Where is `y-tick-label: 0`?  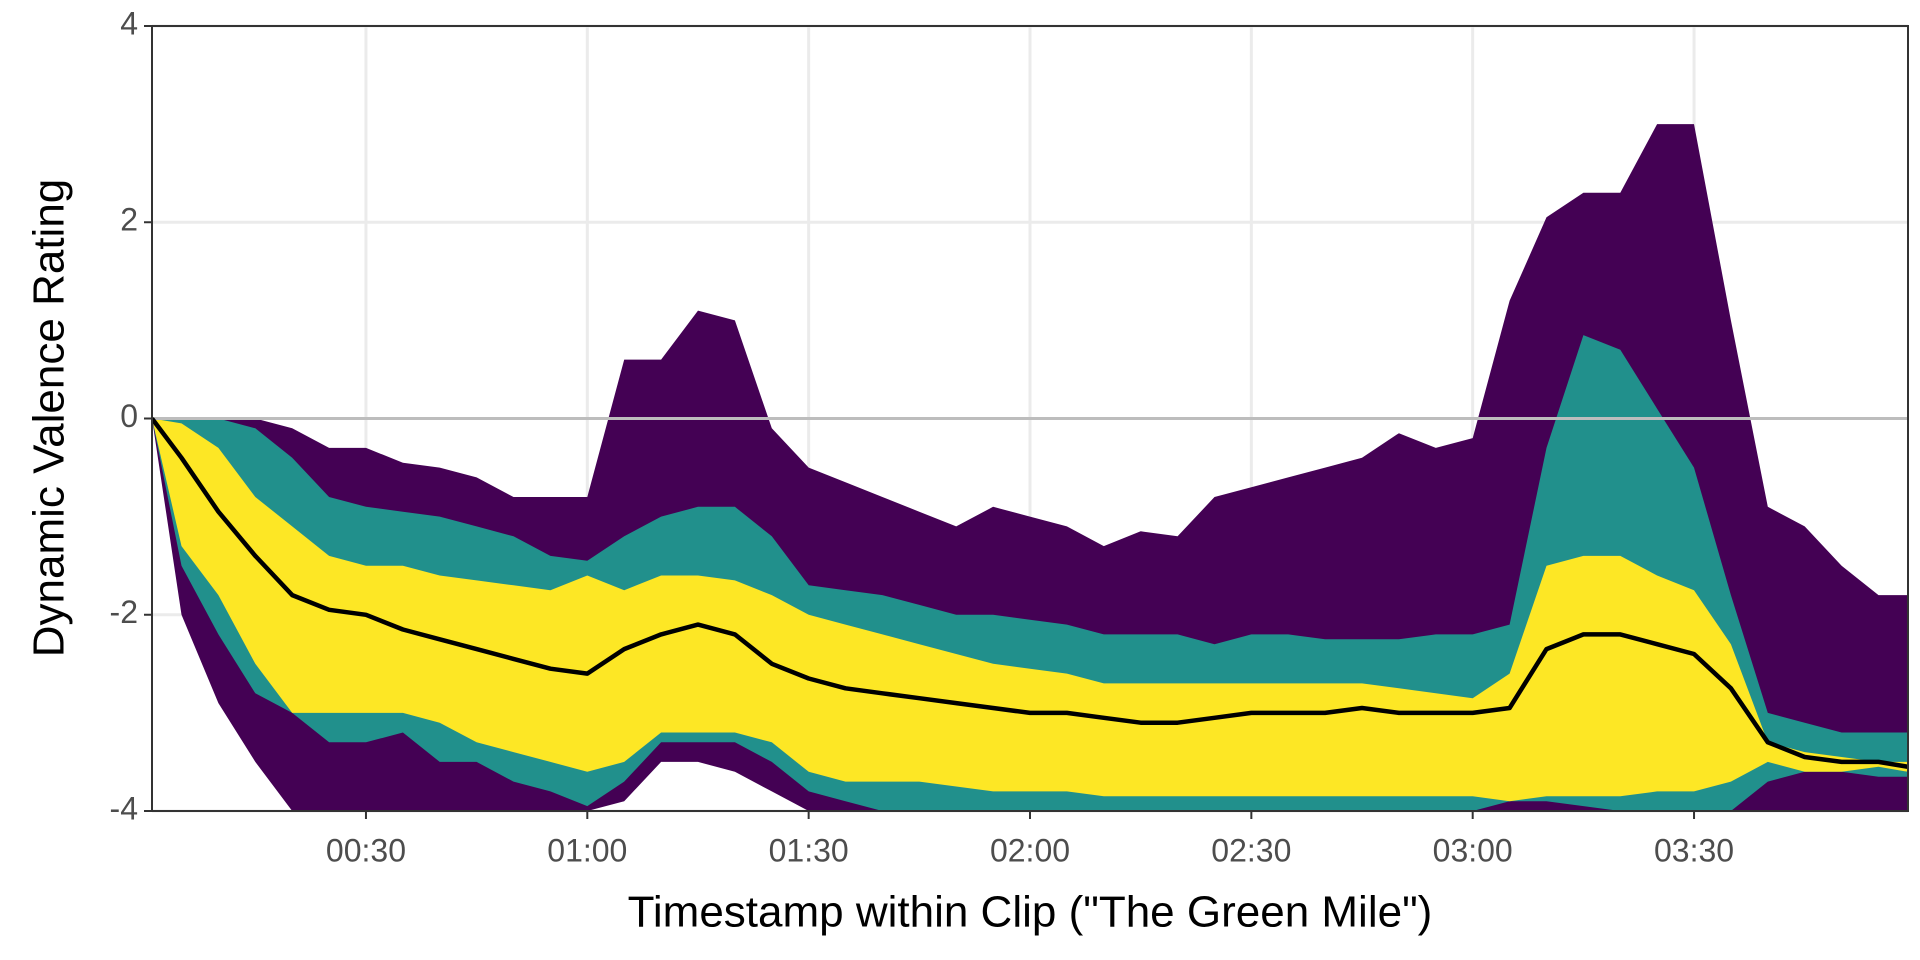 y-tick-label: 0 is located at coordinates (129, 416).